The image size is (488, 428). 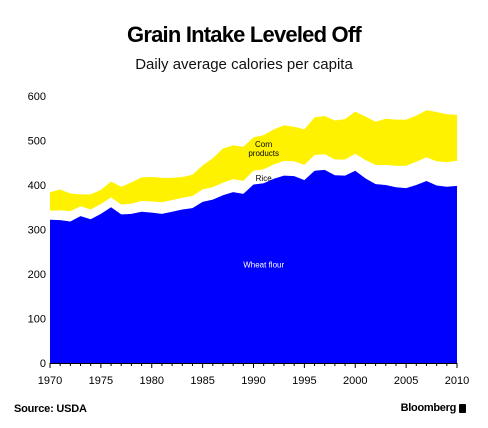 What do you see at coordinates (304, 381) in the screenshot?
I see `x-tick-label: 1995` at bounding box center [304, 381].